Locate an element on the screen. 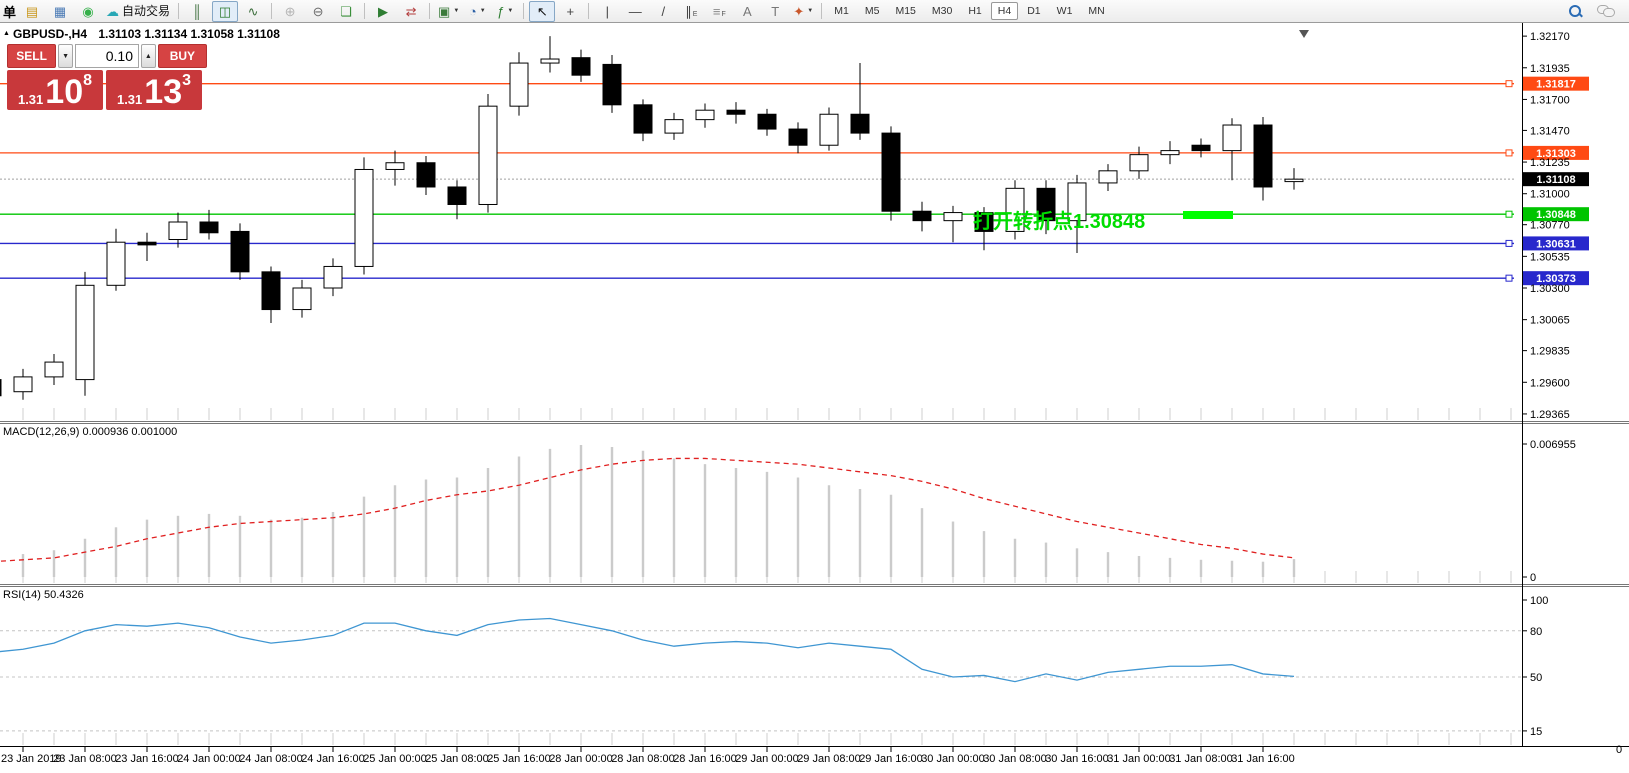 This screenshot has height=773, width=1629. timeframe-m5: M5 is located at coordinates (872, 11).